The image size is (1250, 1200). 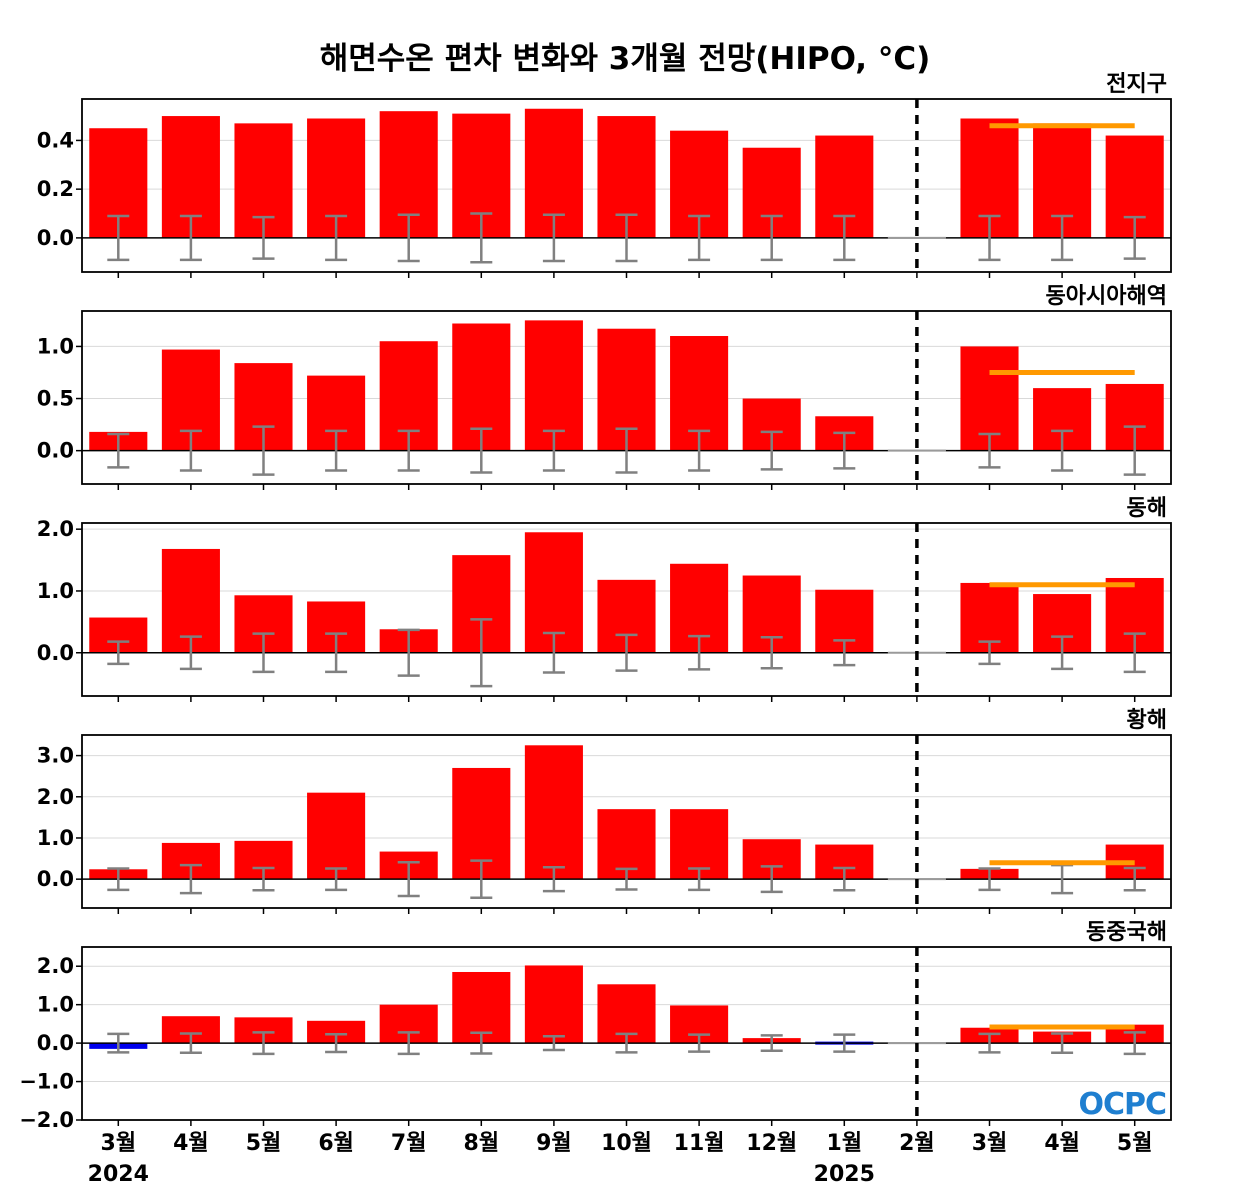 I want to click on x-tick-label: 6월, so click(x=336, y=1143).